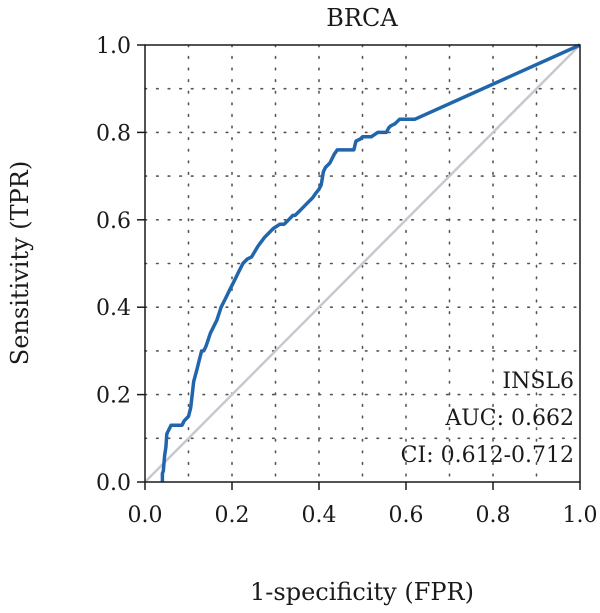  Describe the element at coordinates (20, 263) in the screenshot. I see `y-axis-label: Sensitivity (TPR)` at that location.